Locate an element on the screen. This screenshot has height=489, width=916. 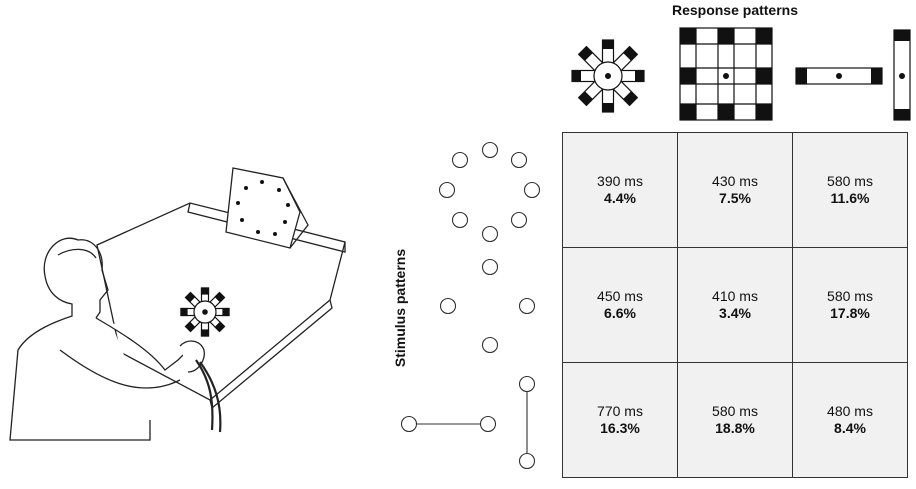
response-patterns-title: Response patterns is located at coordinates (735, 10).